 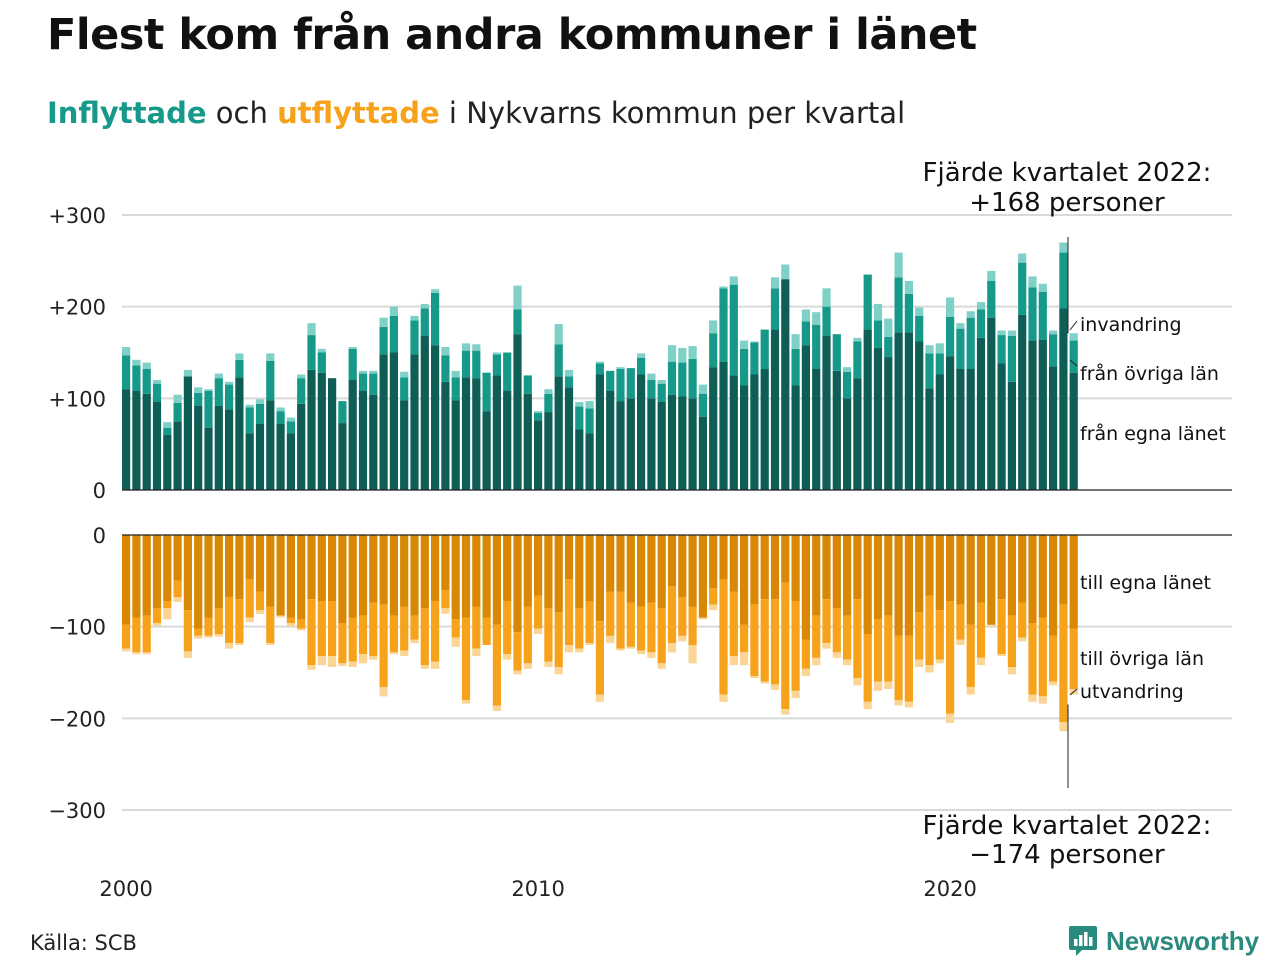 I want to click on y-tick-label-bottom: −200, so click(x=77, y=719).